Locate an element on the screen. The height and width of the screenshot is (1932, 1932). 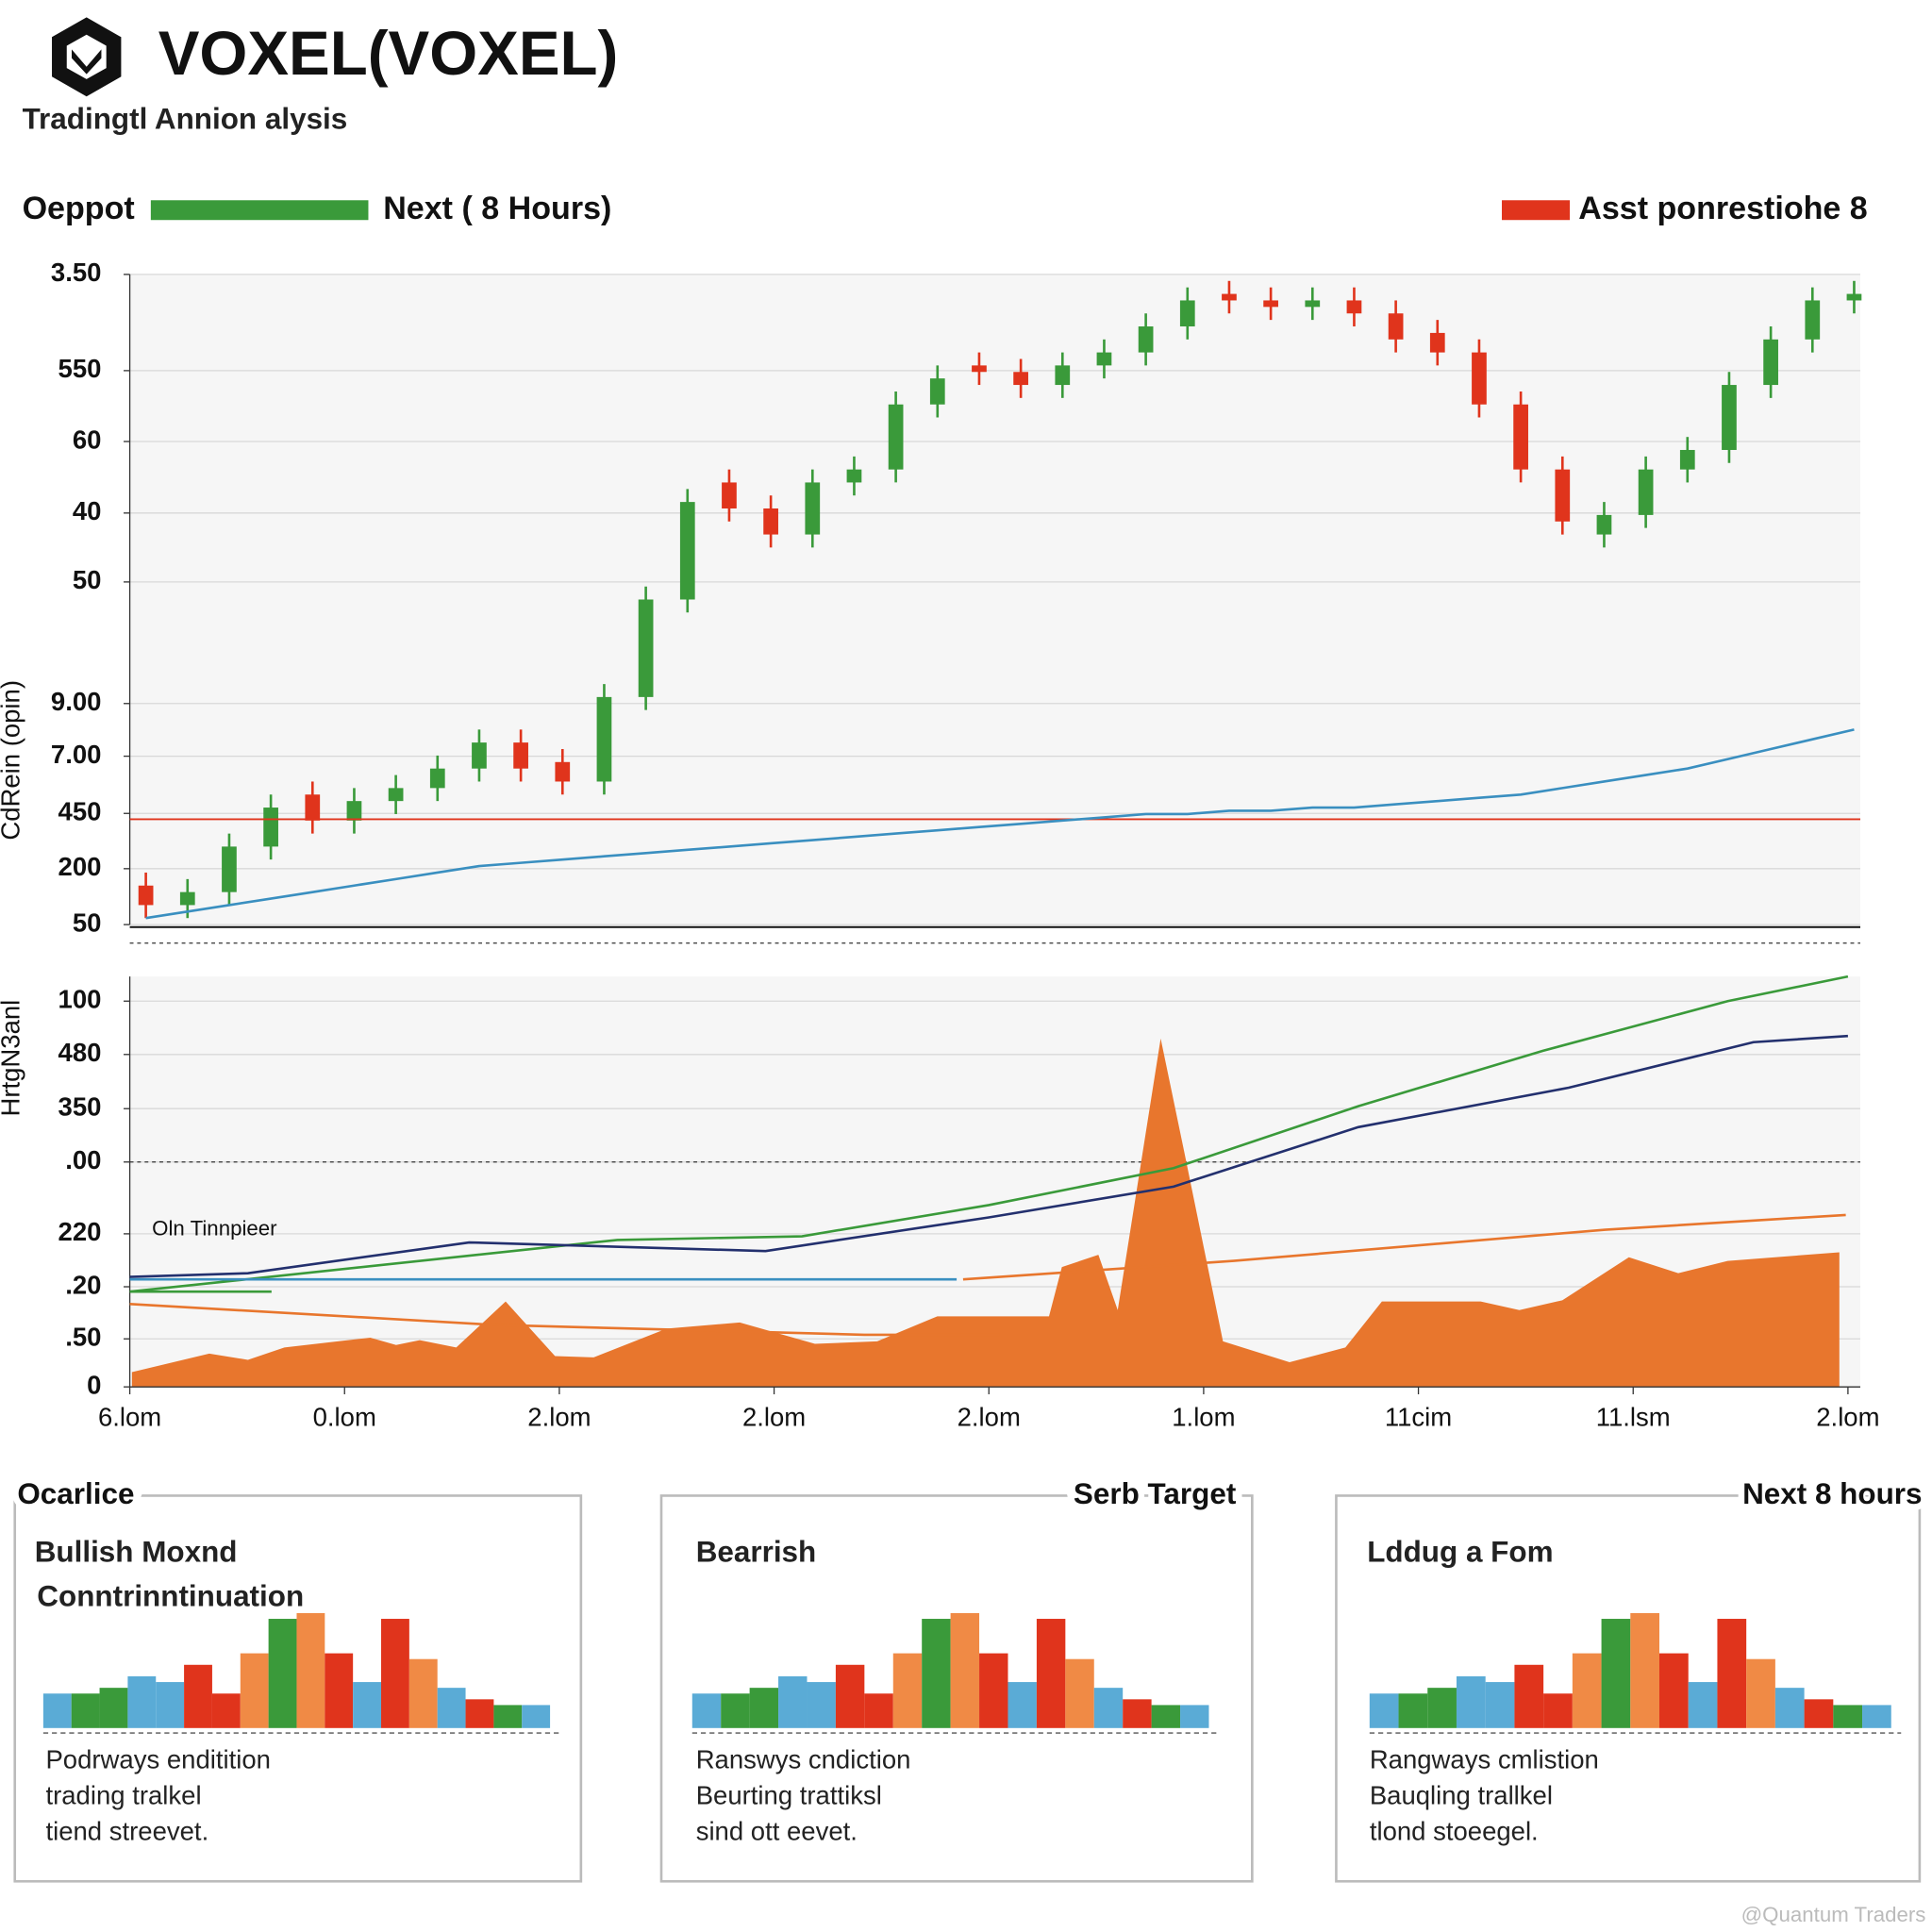
card-text: Rangways cmlistion is located at coordinates (1484, 1759).